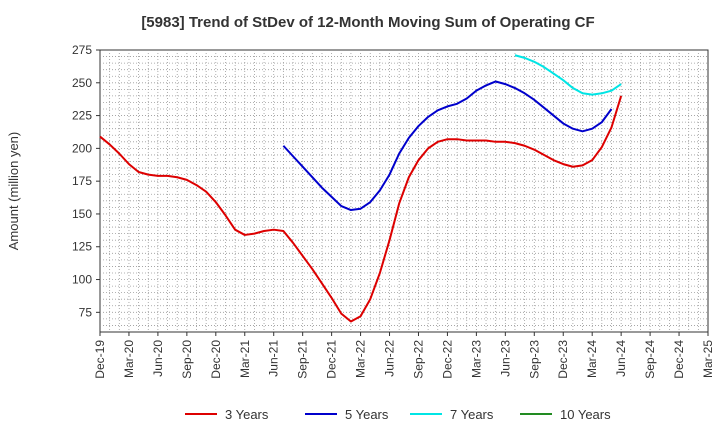 The width and height of the screenshot is (720, 440). What do you see at coordinates (82, 280) in the screenshot?
I see `y-tick-label: 100` at bounding box center [82, 280].